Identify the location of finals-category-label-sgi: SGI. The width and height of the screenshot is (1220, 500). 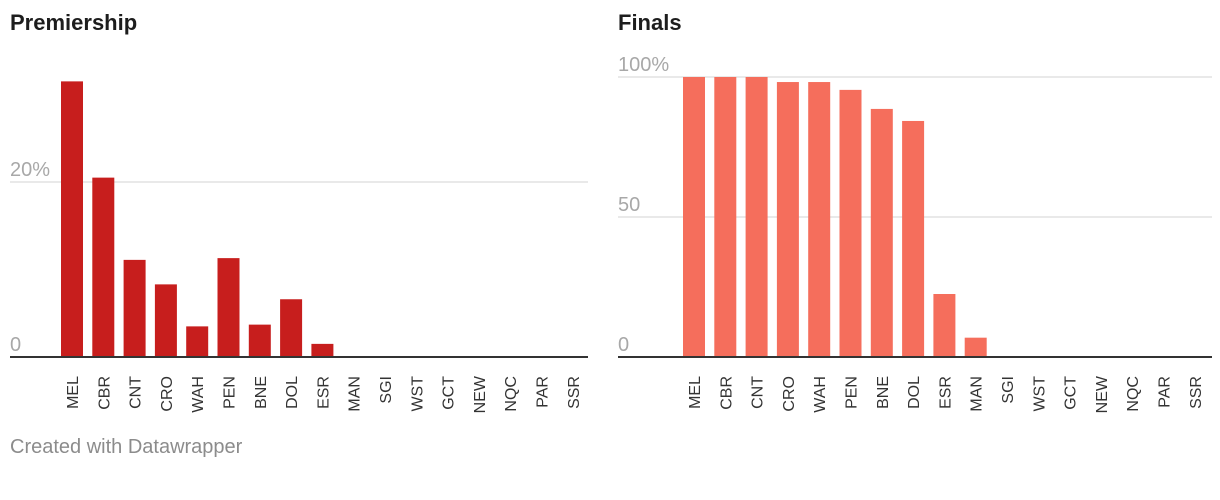
(1008, 390).